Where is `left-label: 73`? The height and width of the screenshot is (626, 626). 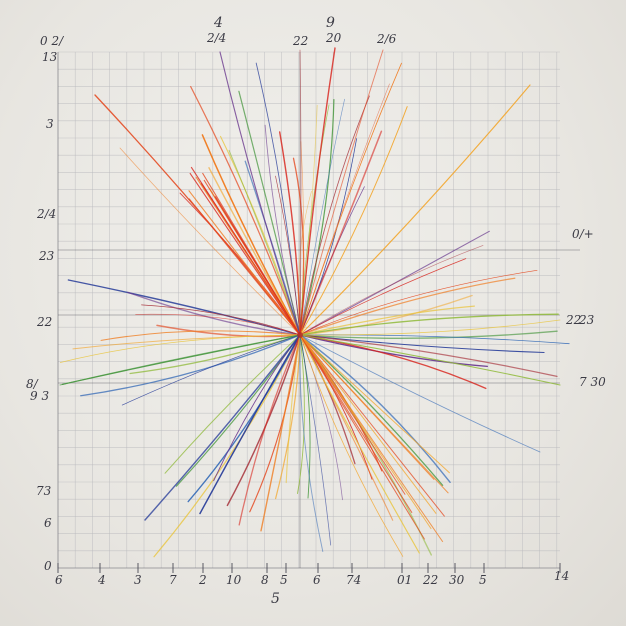
left-label: 73 is located at coordinates (44, 491).